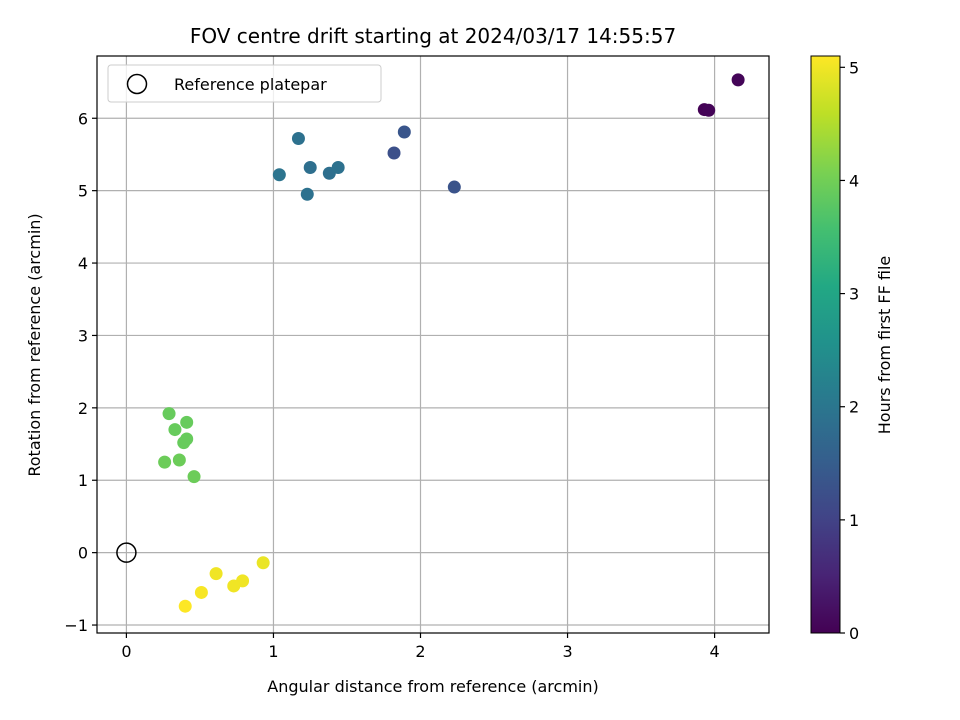 This screenshot has width=960, height=720. I want to click on y-tick-label: 2, so click(83, 408).